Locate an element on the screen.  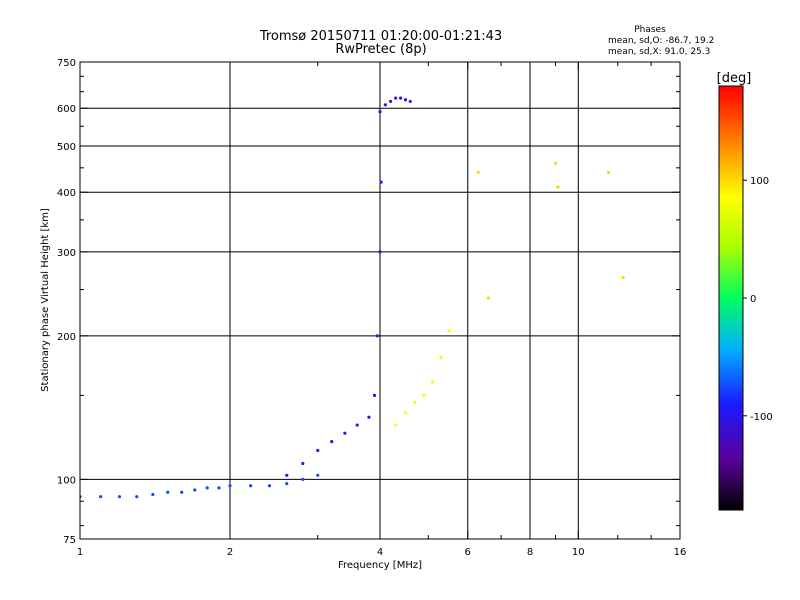
y-tick-label: 500 is located at coordinates (66, 147).